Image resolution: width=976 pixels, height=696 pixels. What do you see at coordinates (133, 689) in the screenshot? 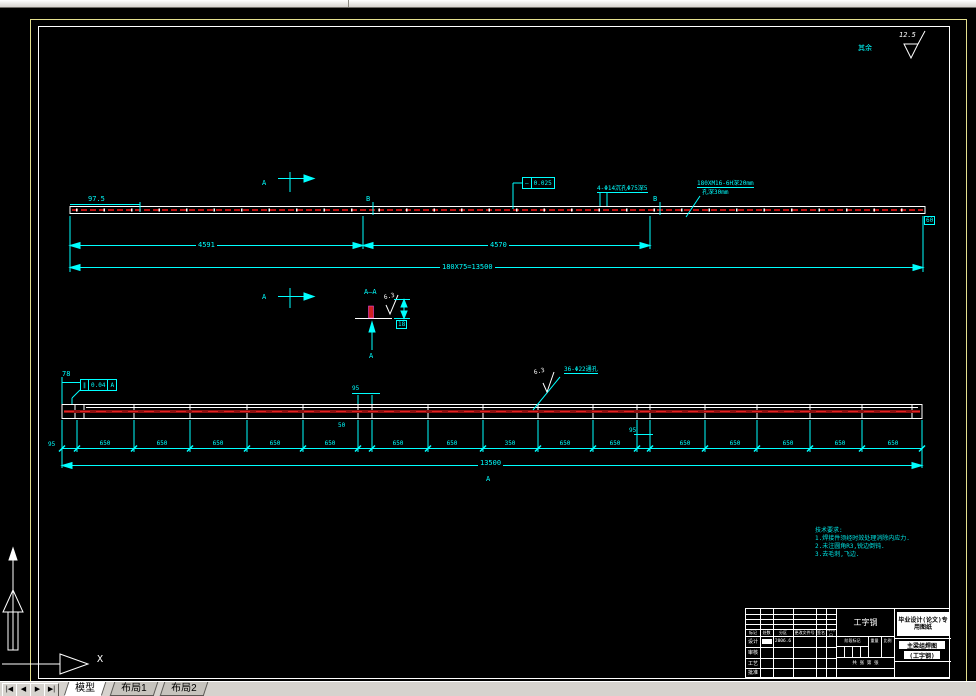
I see `tab-layout1: 布局1` at bounding box center [133, 689].